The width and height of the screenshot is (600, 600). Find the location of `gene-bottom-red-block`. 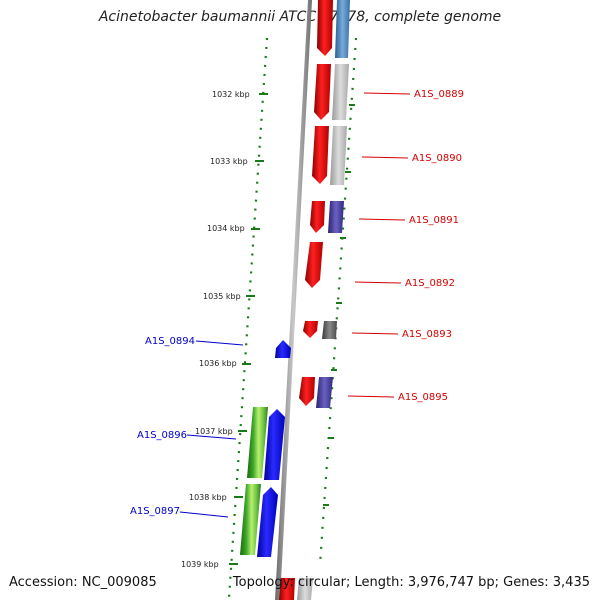

gene-bottom-red-block is located at coordinates (287, 589).